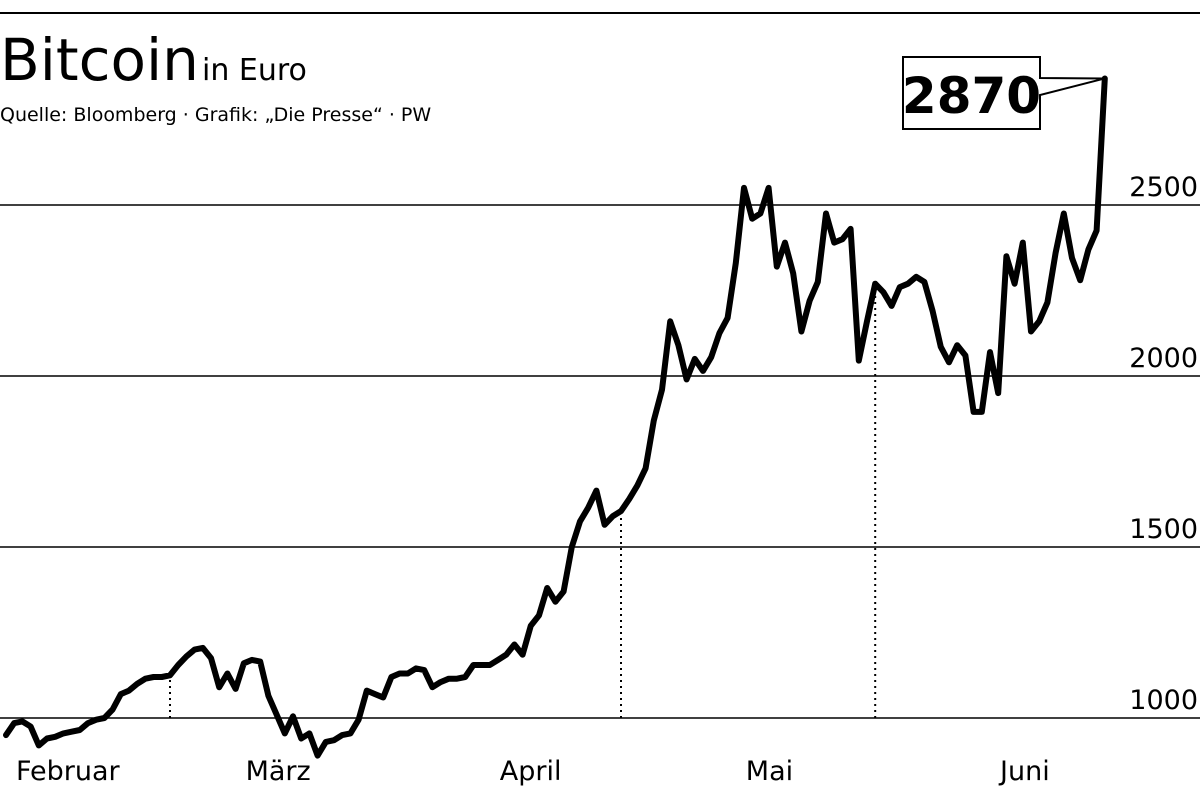 This screenshot has width=1200, height=787. I want to click on y-tick-label: 2000, so click(1163, 358).